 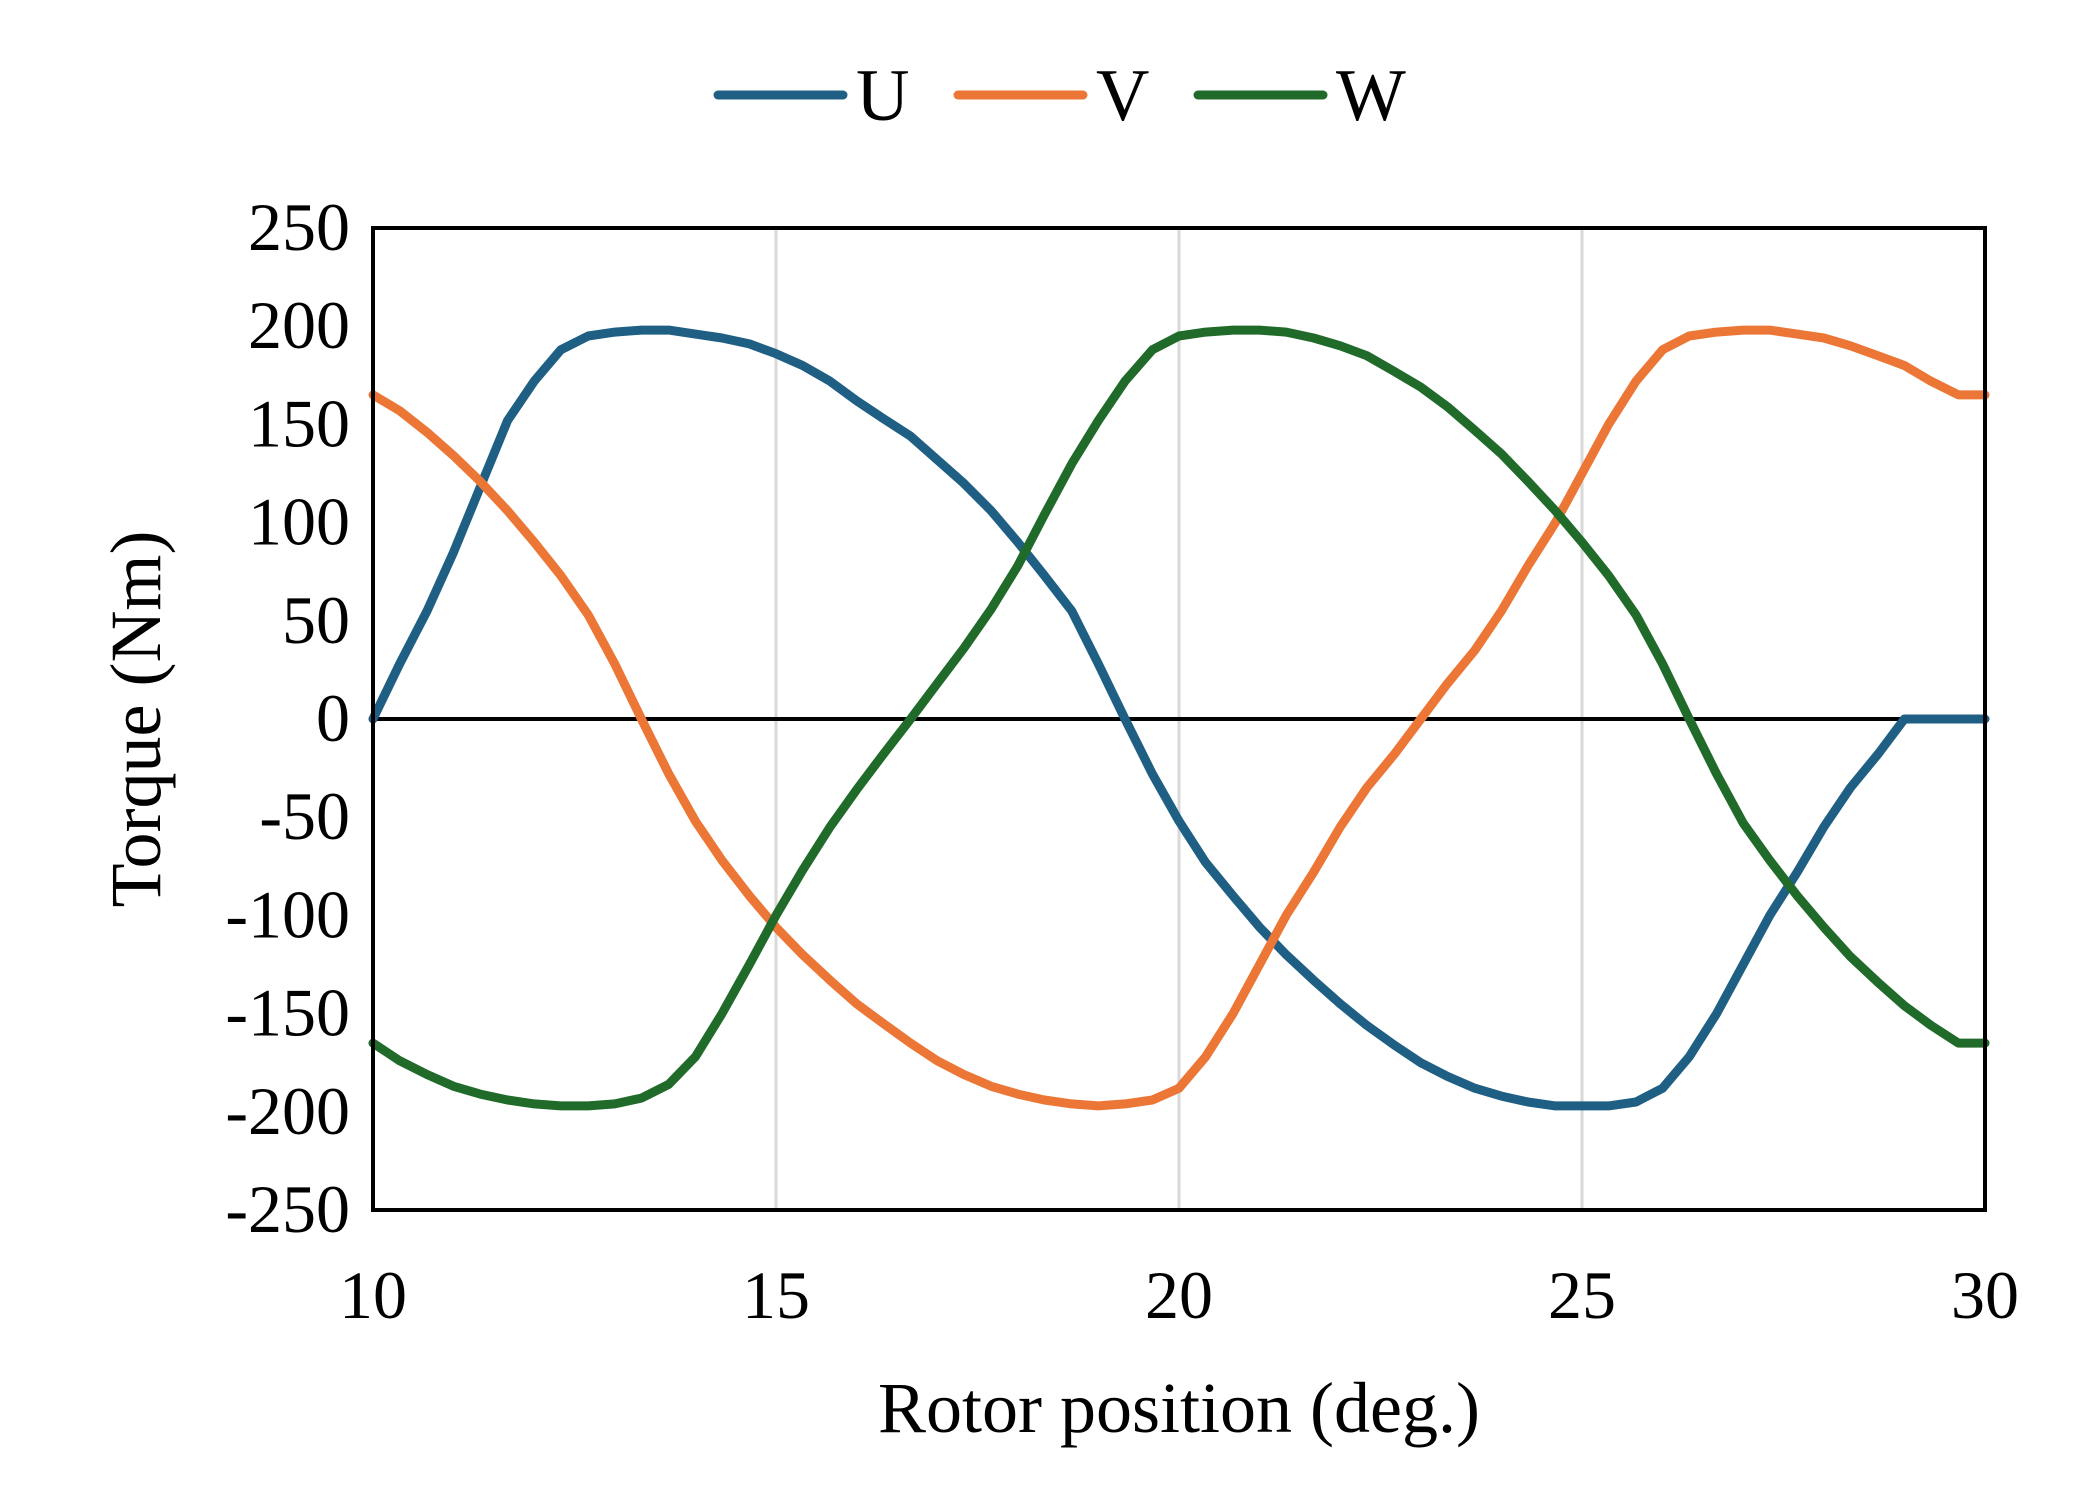 What do you see at coordinates (299, 227) in the screenshot?
I see `y-tick-label: 250` at bounding box center [299, 227].